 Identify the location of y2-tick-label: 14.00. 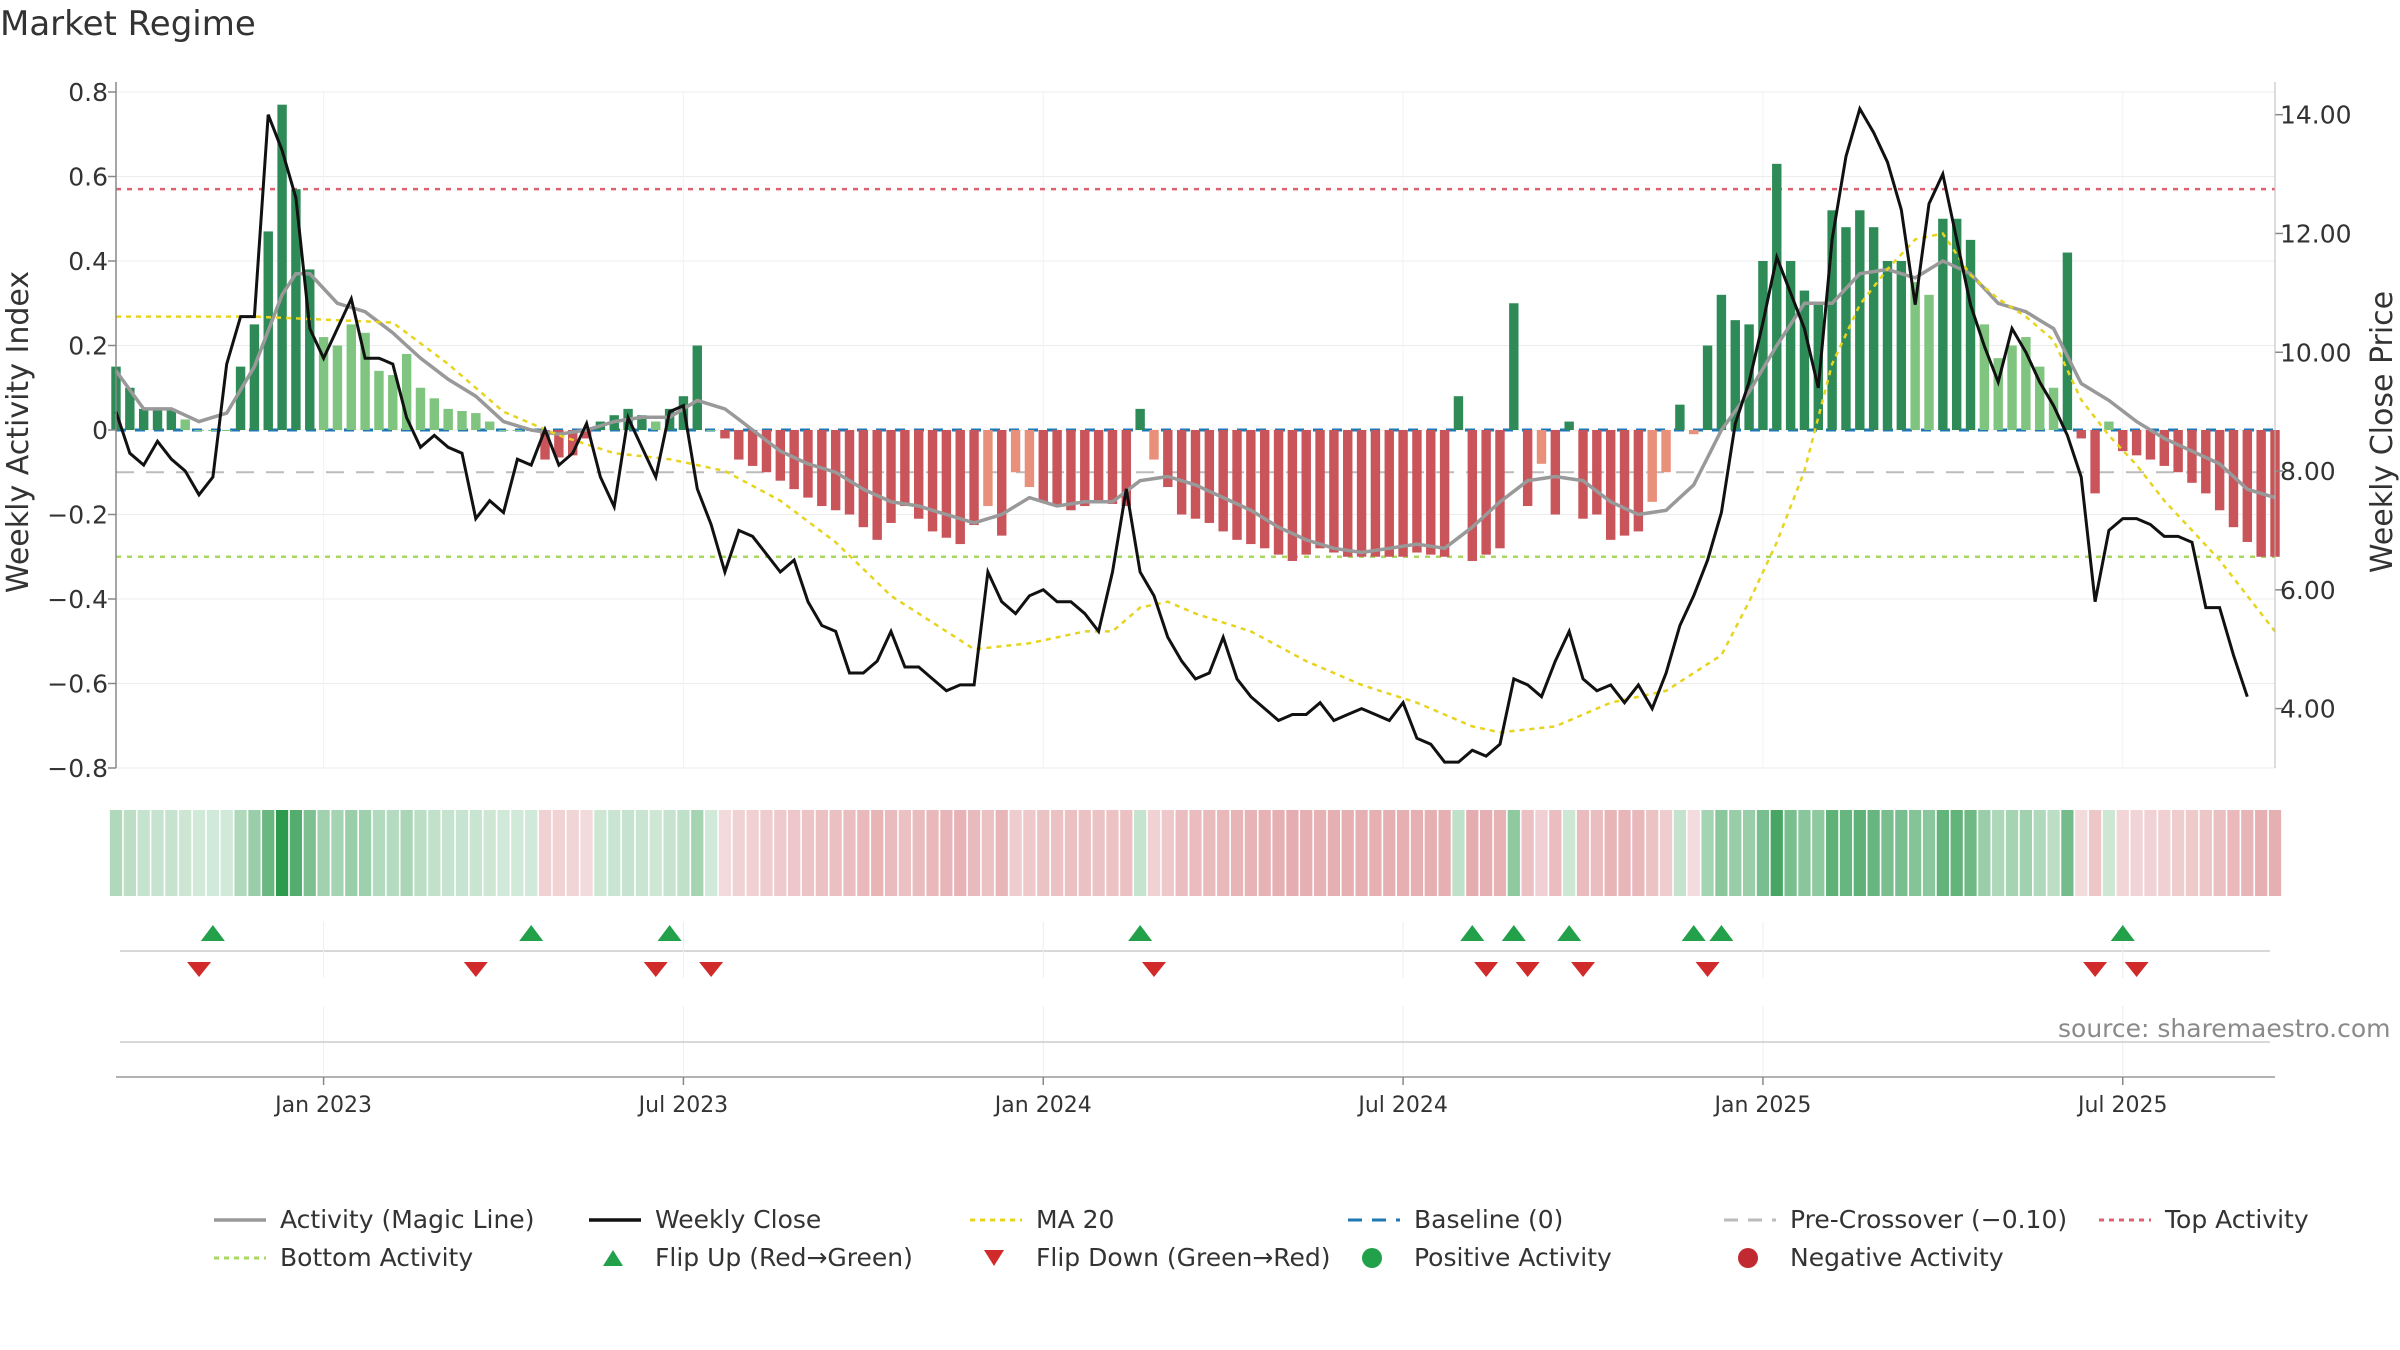
(2316, 115).